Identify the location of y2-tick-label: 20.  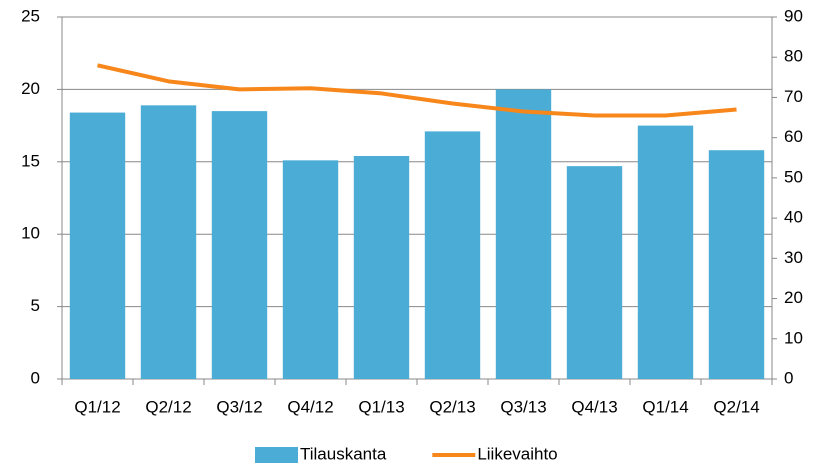
(793, 297).